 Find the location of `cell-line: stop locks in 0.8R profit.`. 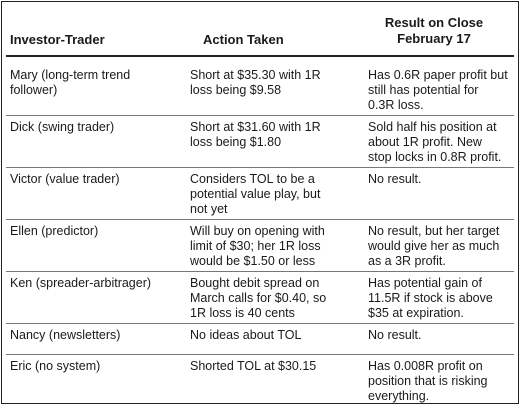

cell-line: stop locks in 0.8R profit. is located at coordinates (435, 157).